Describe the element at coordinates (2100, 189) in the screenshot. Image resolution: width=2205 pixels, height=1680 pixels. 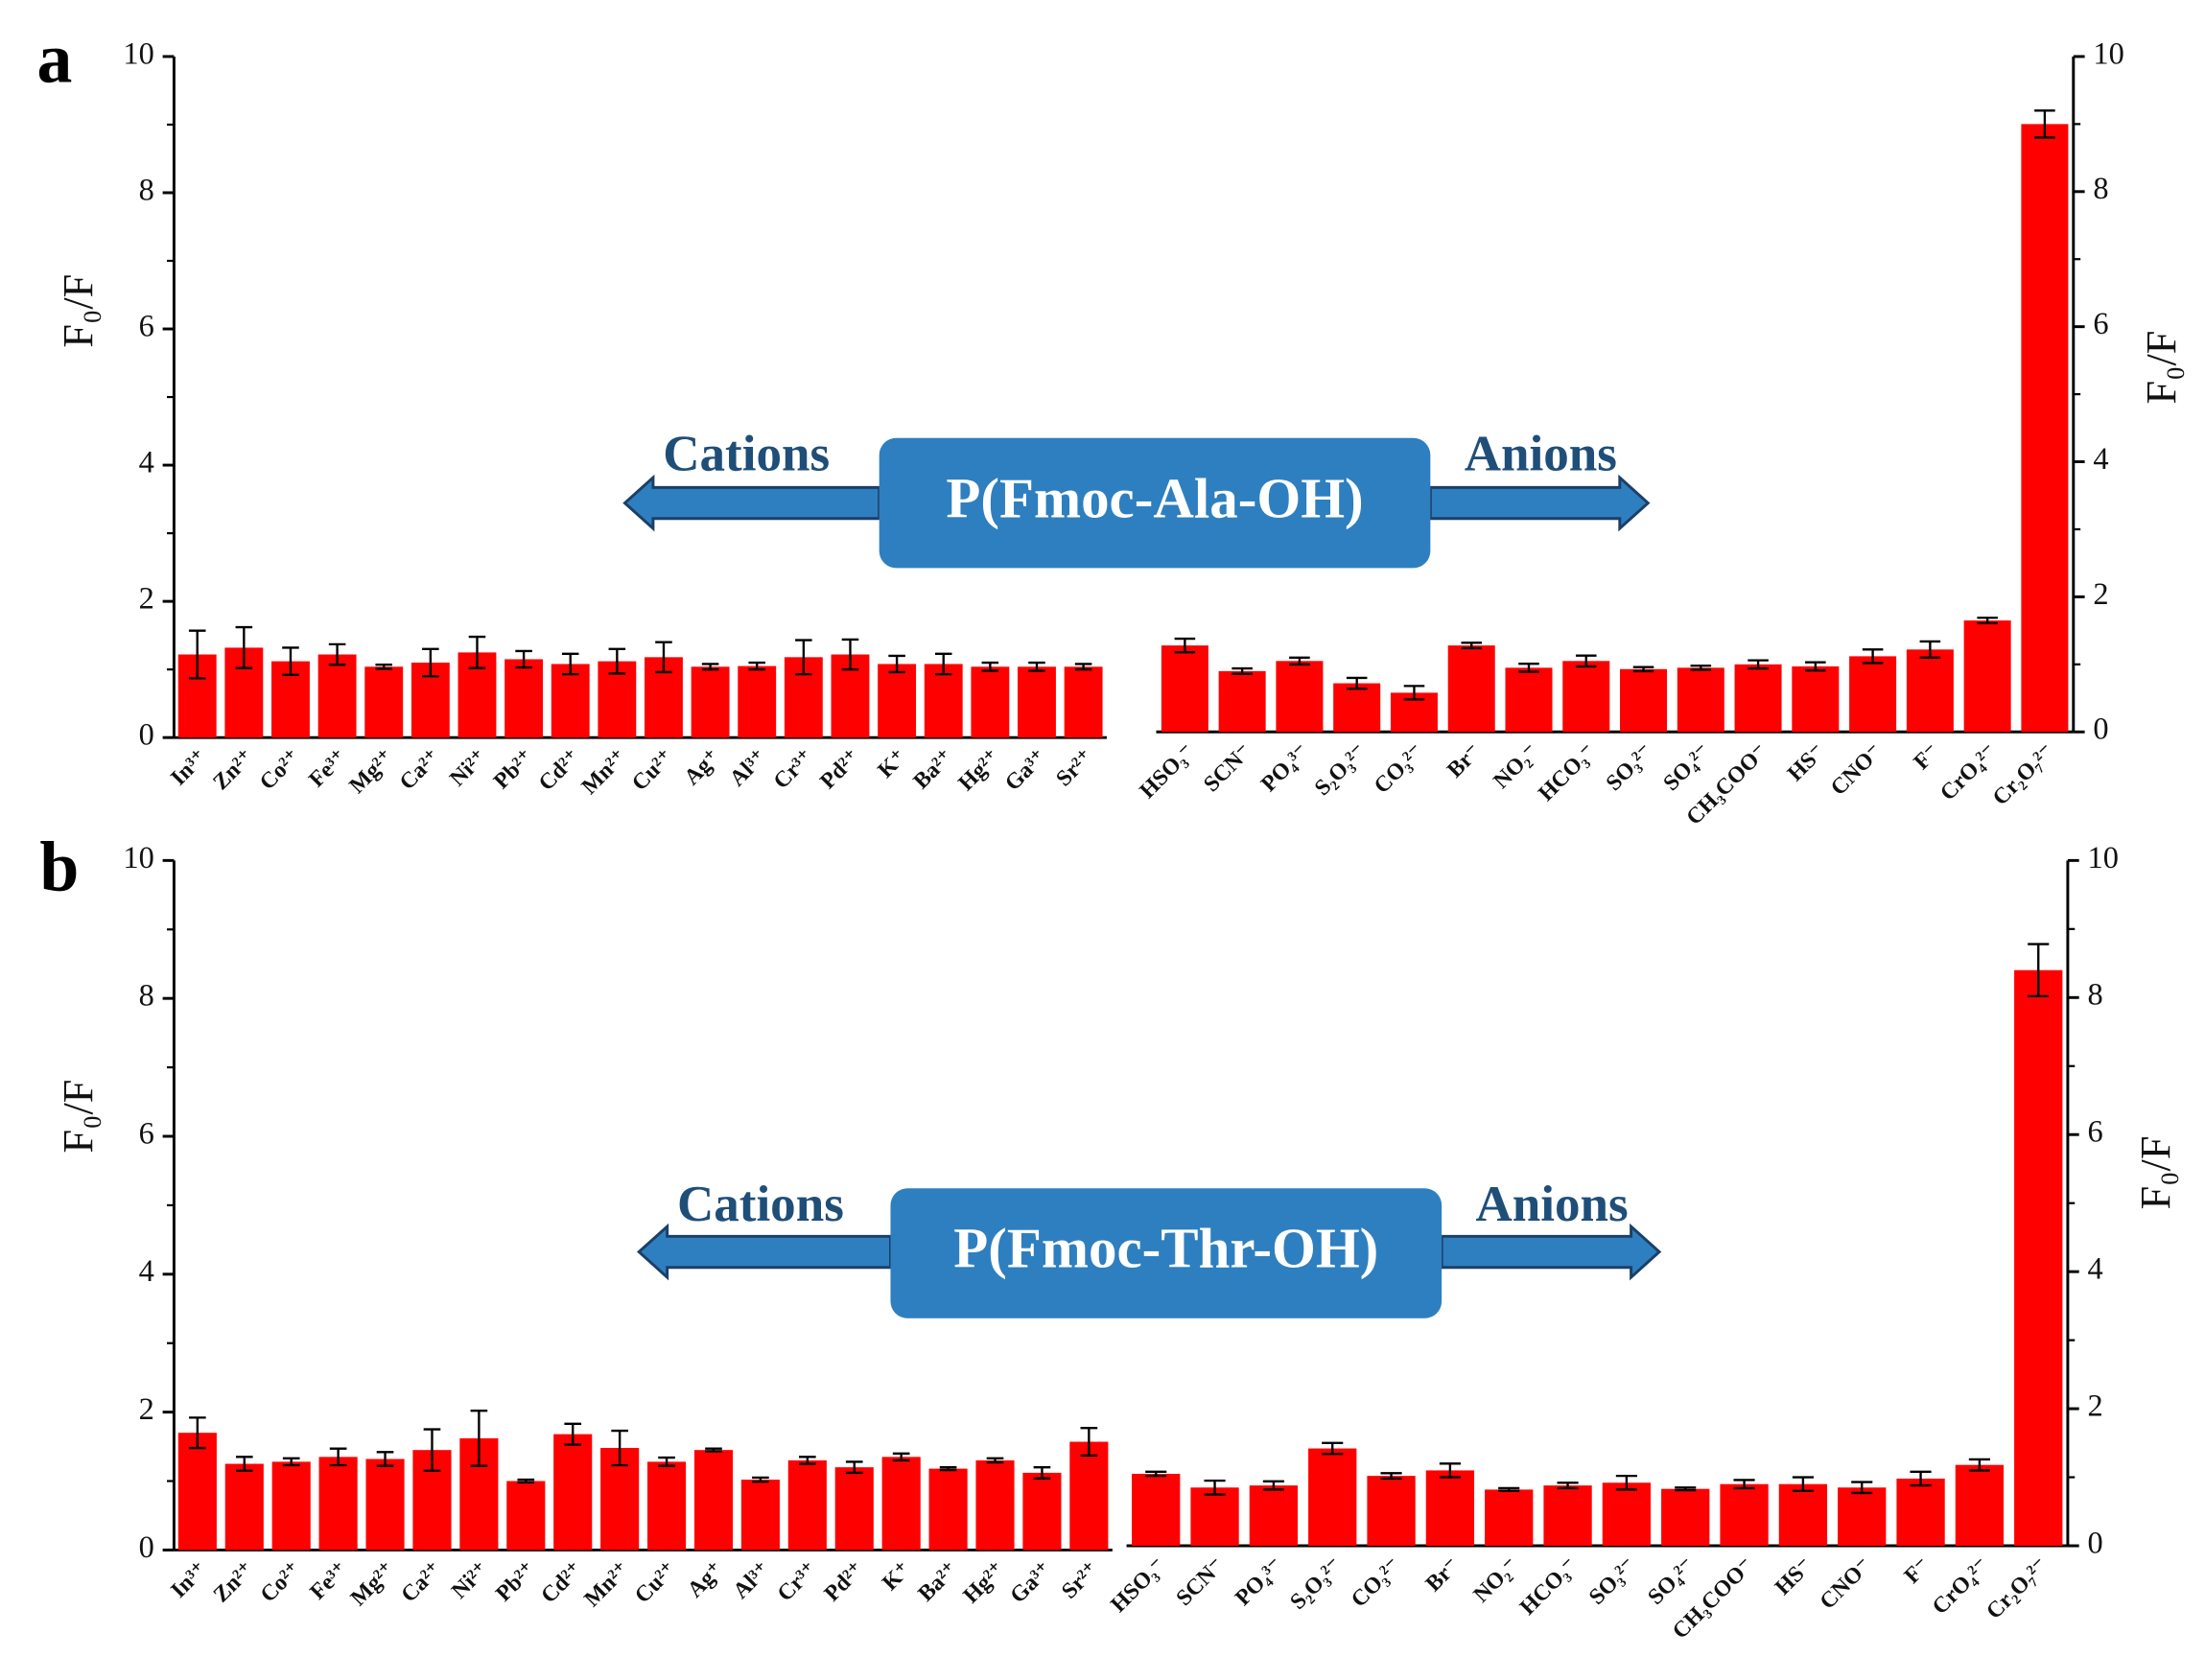
I see `y-tick-label: 8` at that location.